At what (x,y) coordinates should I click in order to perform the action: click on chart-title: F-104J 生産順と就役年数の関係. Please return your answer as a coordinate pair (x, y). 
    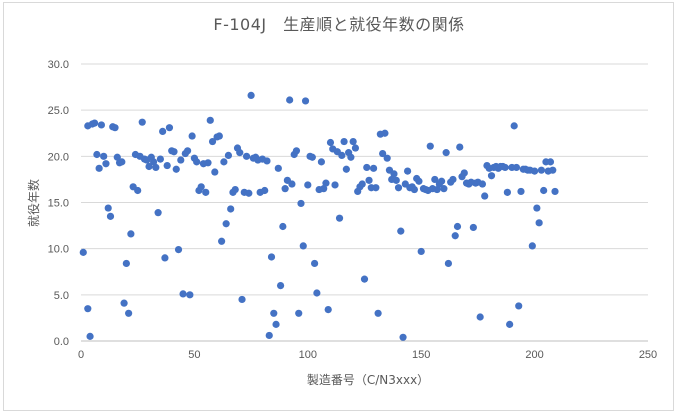
    Looking at the image, I should click on (339, 24).